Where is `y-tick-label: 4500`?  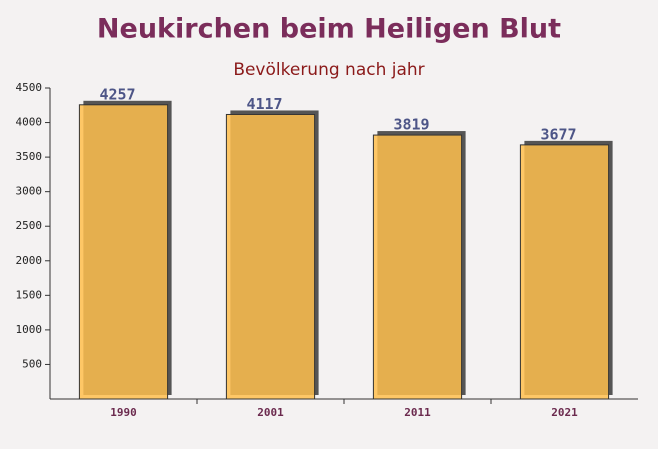
y-tick-label: 4500 is located at coordinates (29, 87).